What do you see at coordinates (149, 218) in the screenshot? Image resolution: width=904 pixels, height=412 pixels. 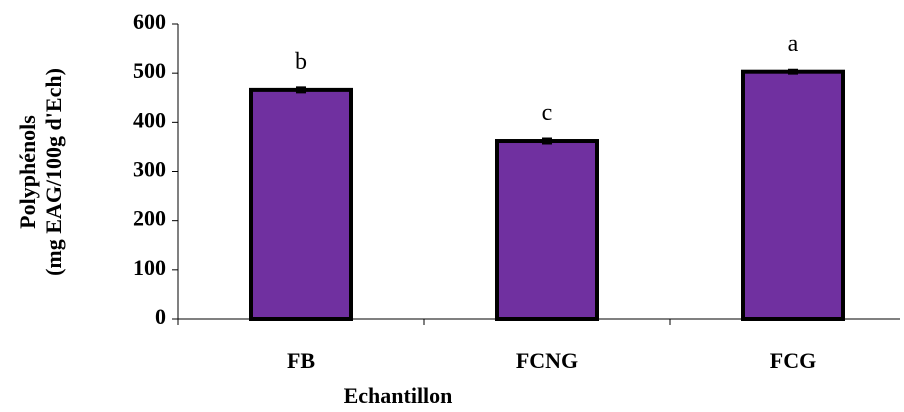 I see `y-tick-label: 200` at bounding box center [149, 218].